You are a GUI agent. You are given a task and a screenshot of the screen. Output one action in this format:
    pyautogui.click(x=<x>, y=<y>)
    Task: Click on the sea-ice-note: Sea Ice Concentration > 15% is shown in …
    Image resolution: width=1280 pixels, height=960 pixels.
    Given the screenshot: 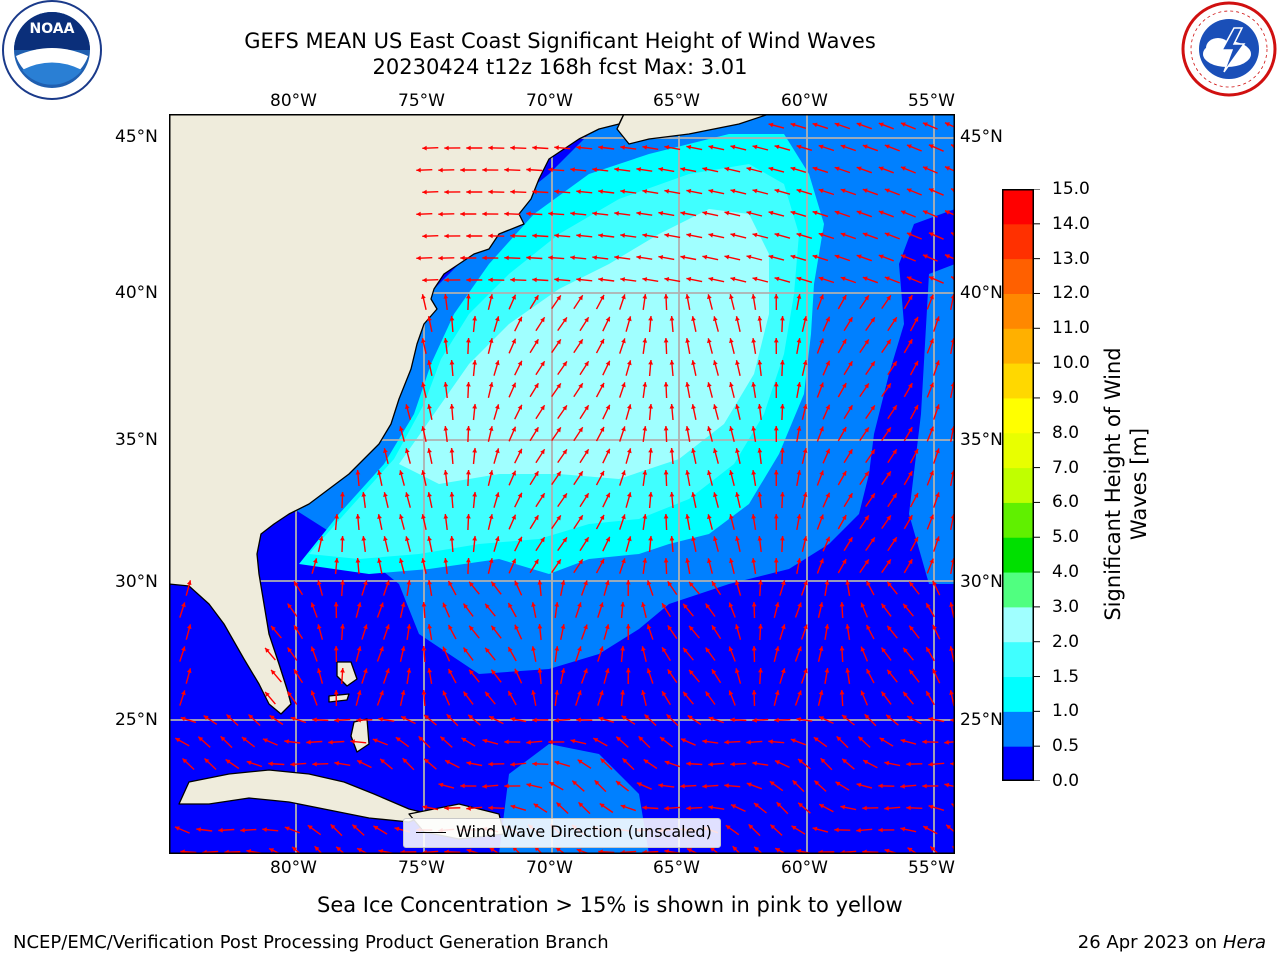 What is the action you would take?
    pyautogui.click(x=610, y=905)
    